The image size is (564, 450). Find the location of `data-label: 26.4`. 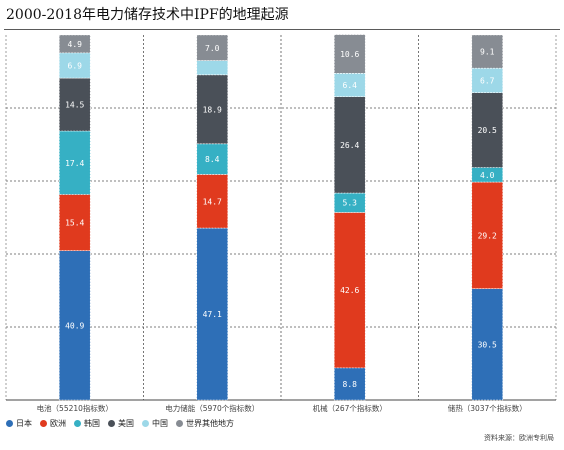

data-label: 26.4 is located at coordinates (349, 145).